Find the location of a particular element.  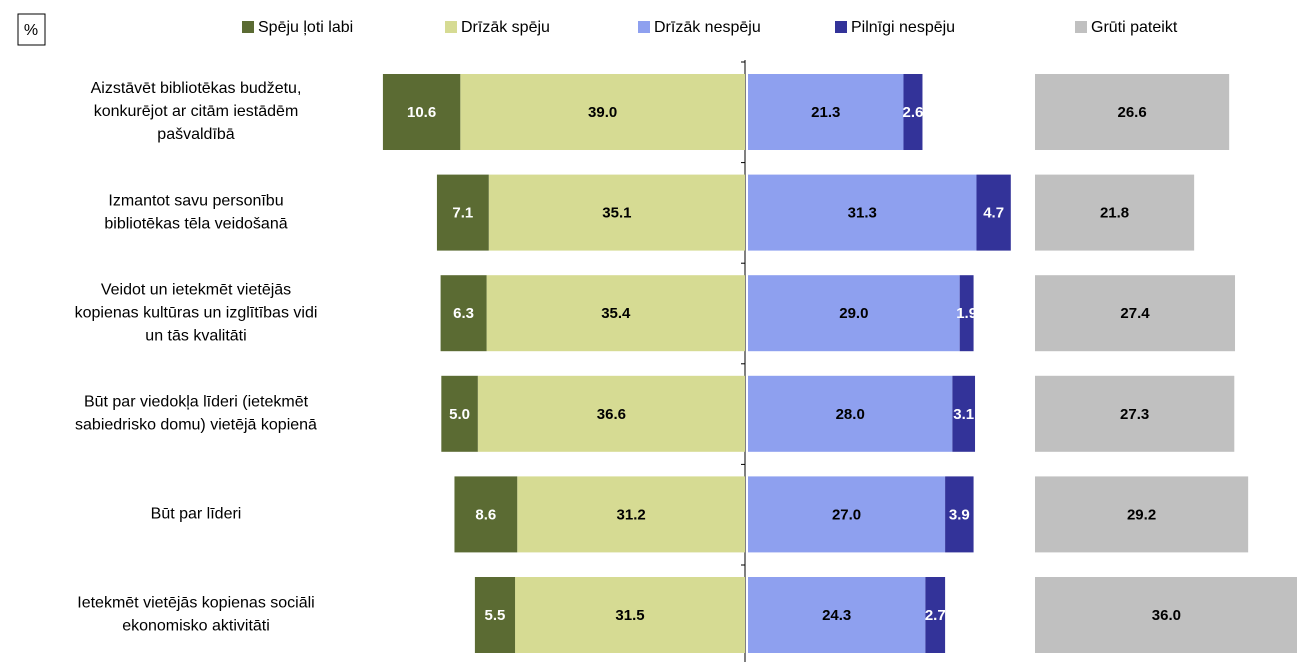

value-label: 6.3 is located at coordinates (463, 313).